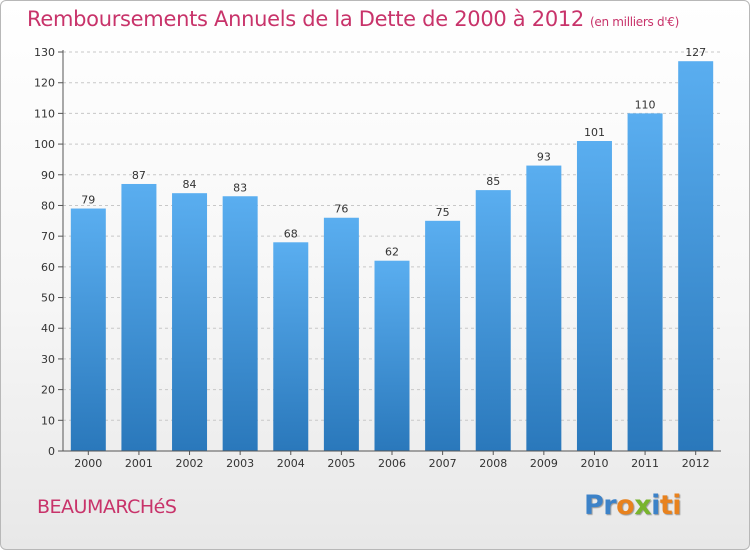 The height and width of the screenshot is (550, 750). What do you see at coordinates (594, 505) in the screenshot?
I see `logo-letter: P` at bounding box center [594, 505].